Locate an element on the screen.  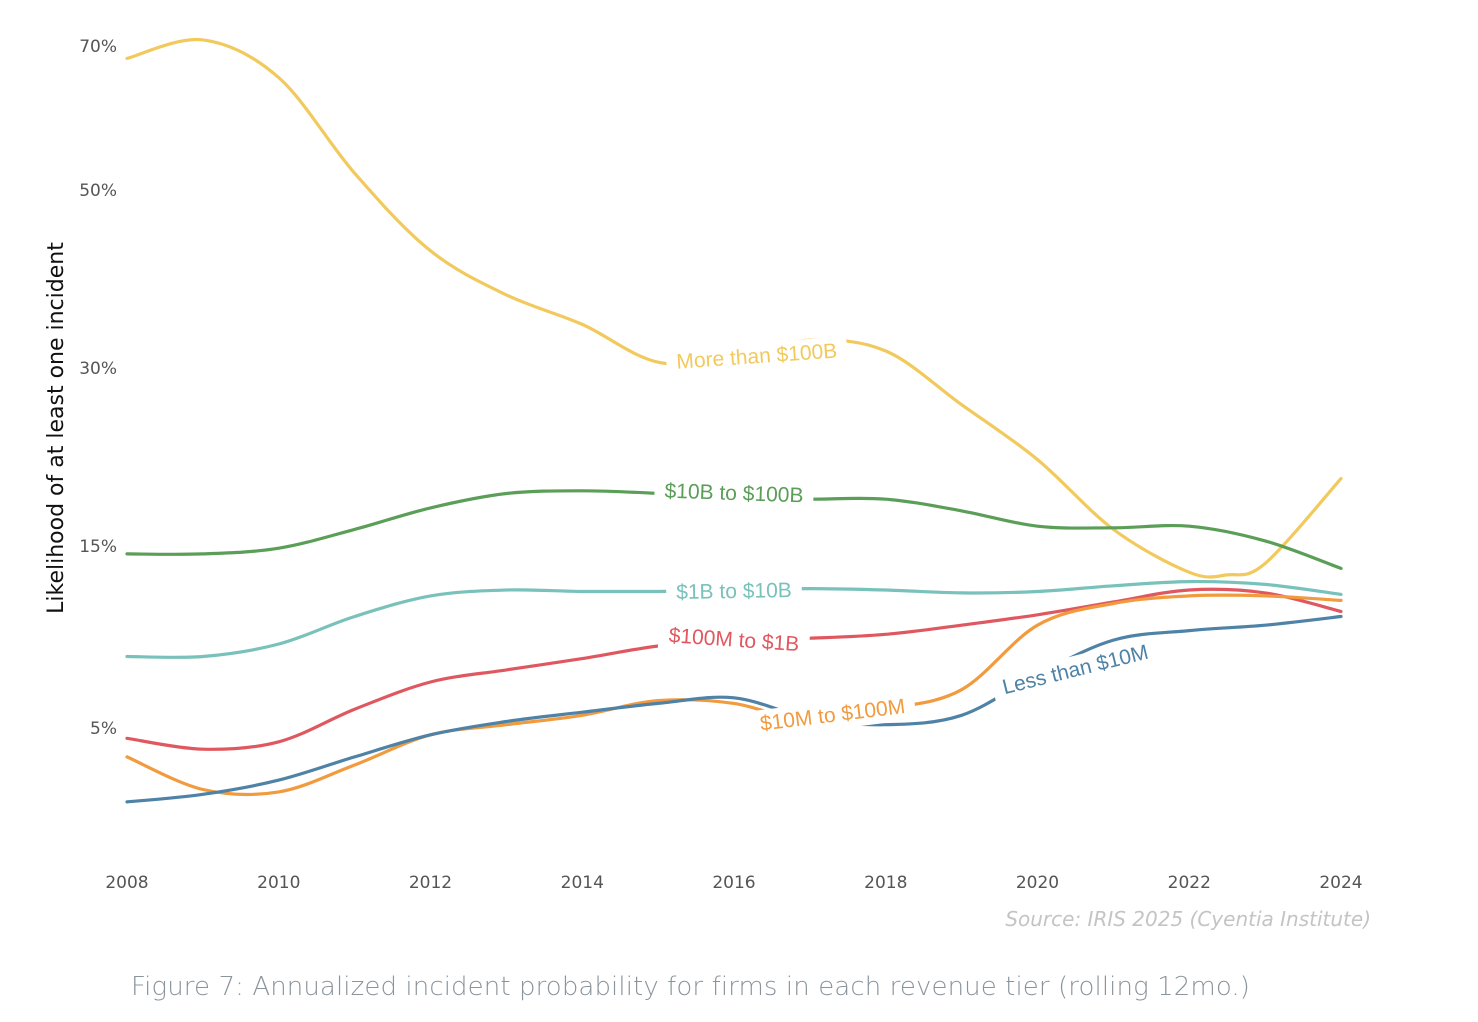
x-tick-label: 2022 is located at coordinates (1189, 883).